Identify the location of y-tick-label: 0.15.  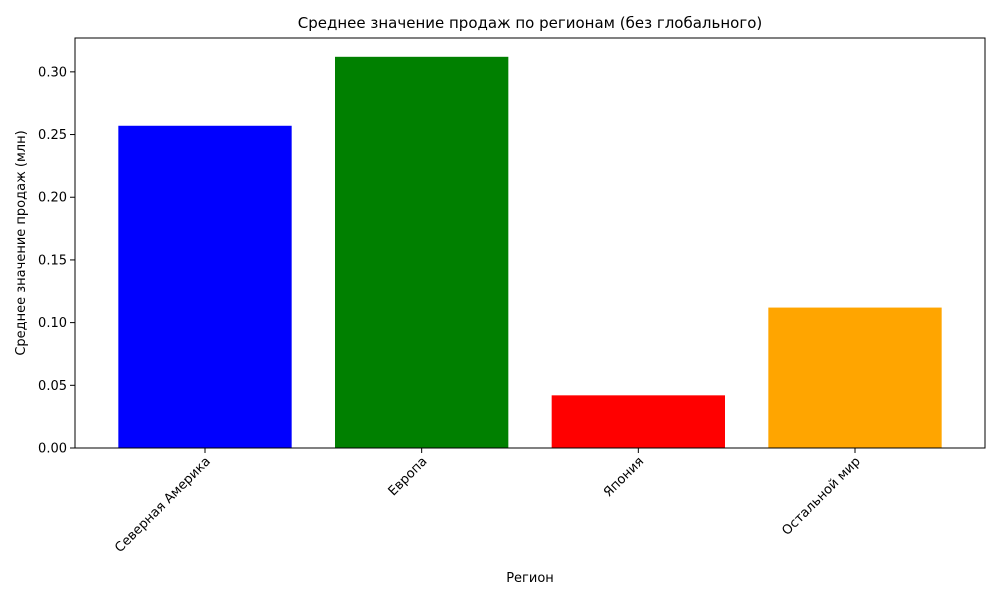
(52, 260).